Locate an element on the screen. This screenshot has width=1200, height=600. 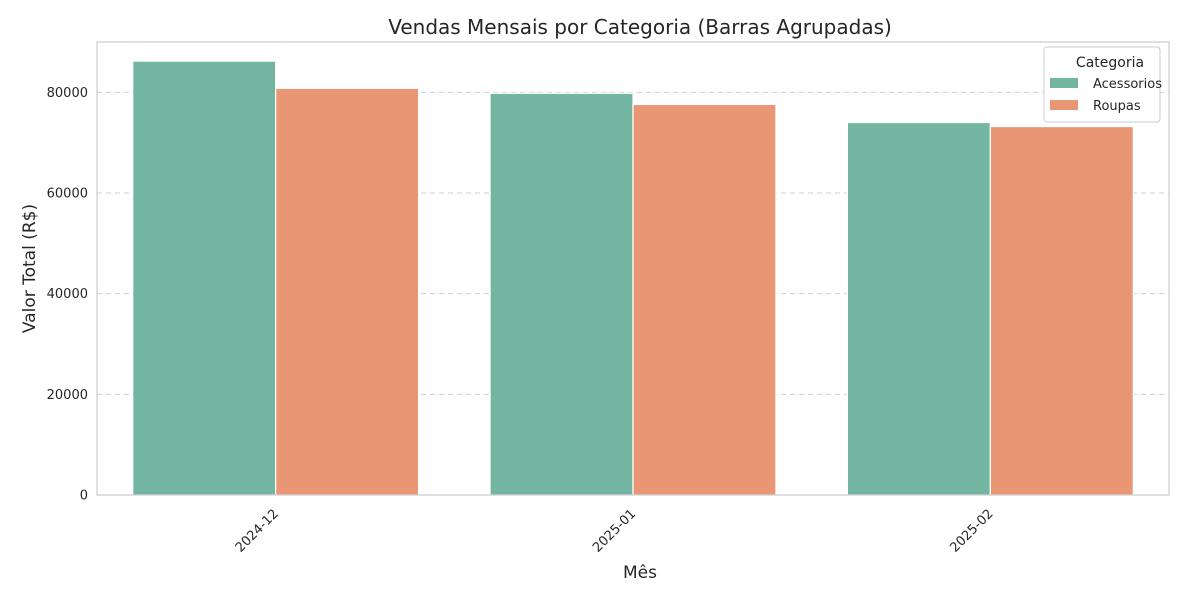
y-axis-ticks: 0 20000 40000 60000 80000 is located at coordinates (67, 295).